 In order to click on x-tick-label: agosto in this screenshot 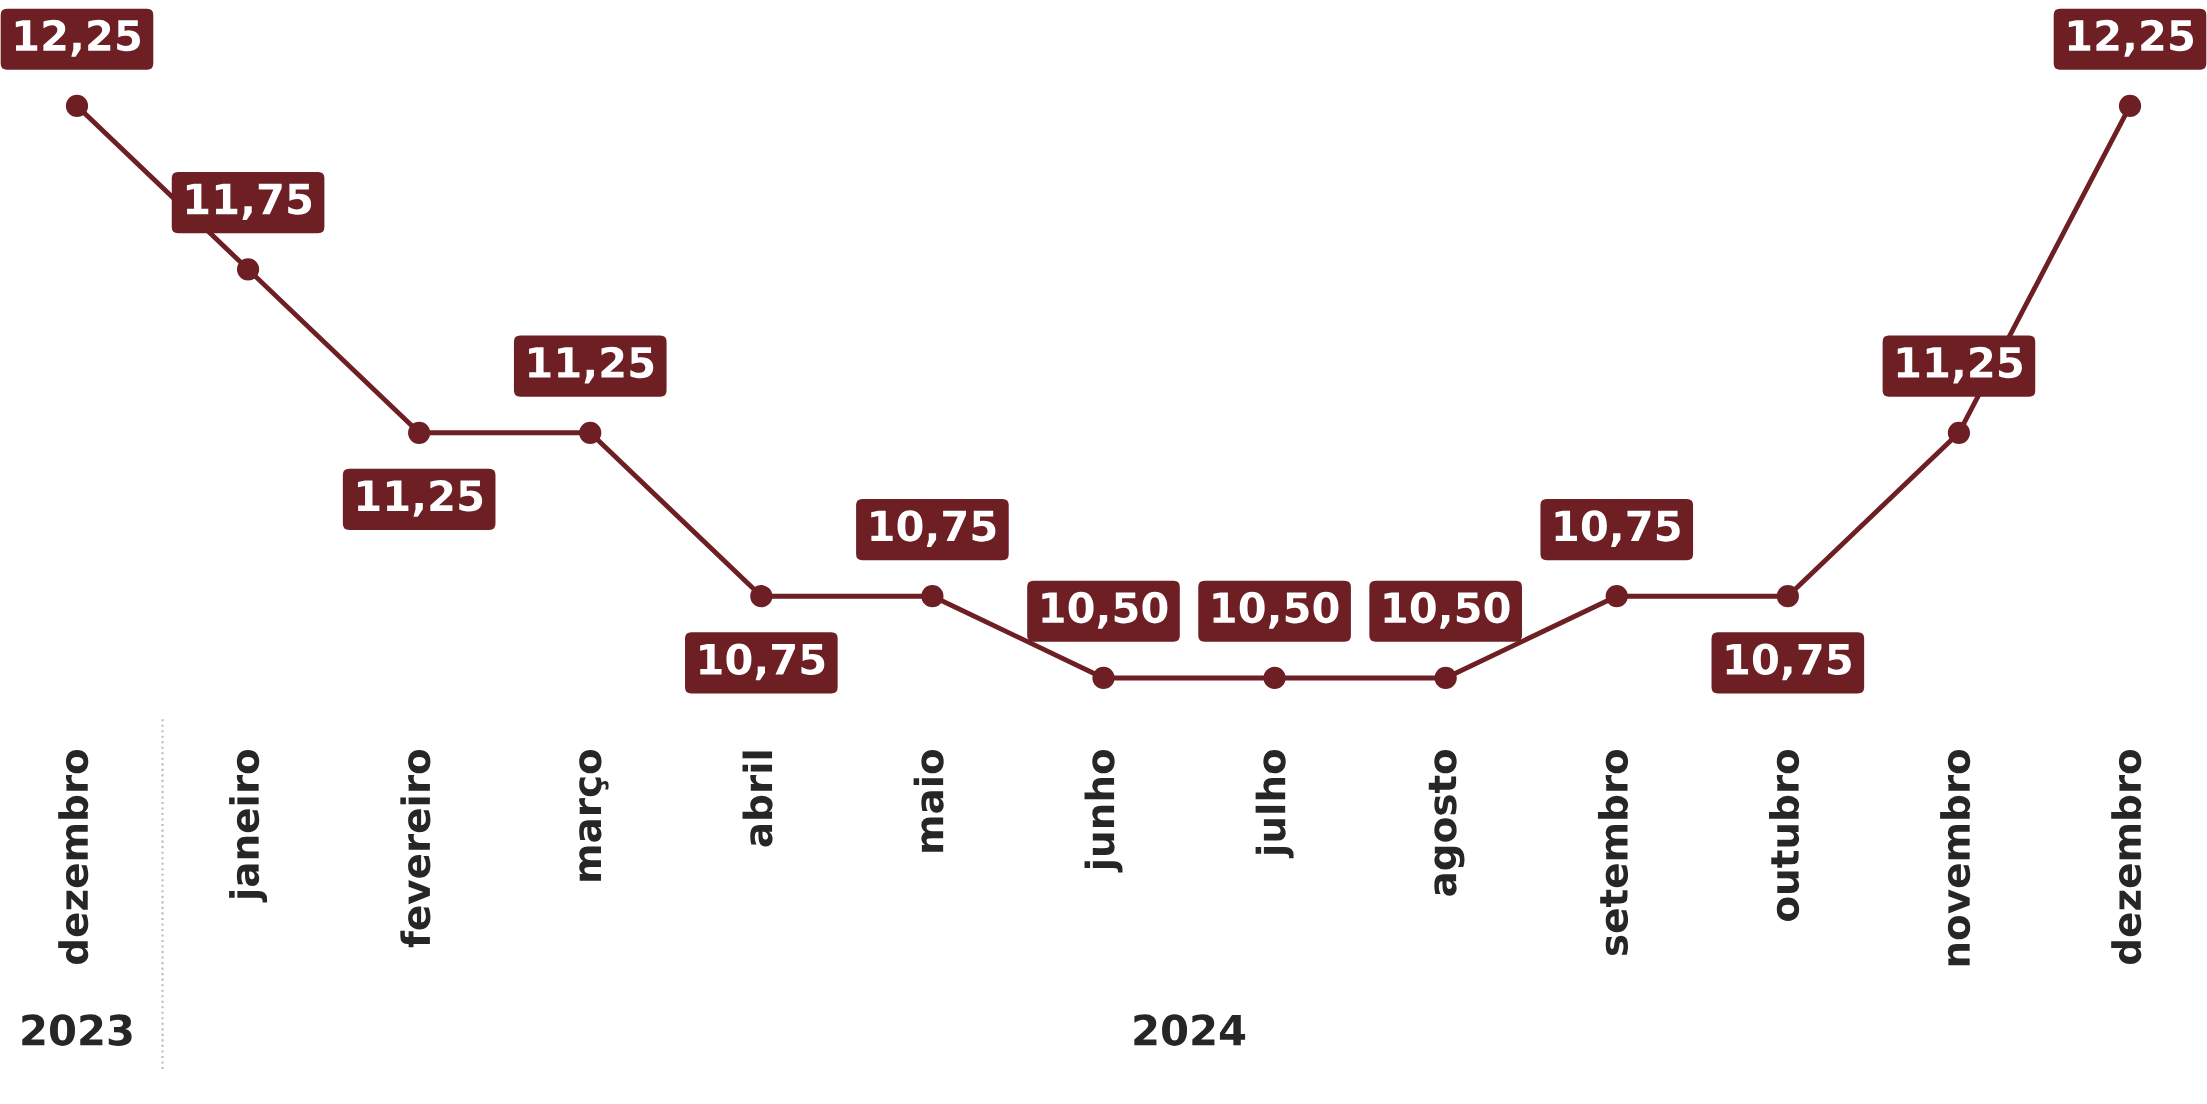, I will do `click(1446, 822)`.